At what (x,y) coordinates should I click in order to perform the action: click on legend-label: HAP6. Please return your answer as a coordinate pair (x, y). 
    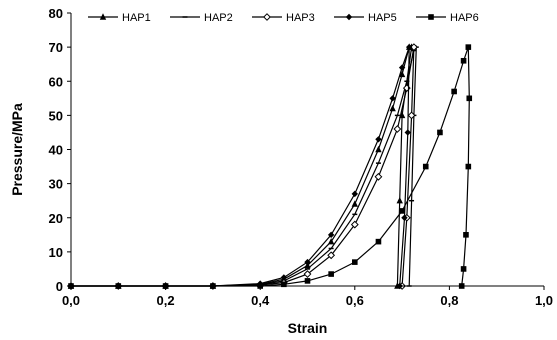
    Looking at the image, I should click on (464, 18).